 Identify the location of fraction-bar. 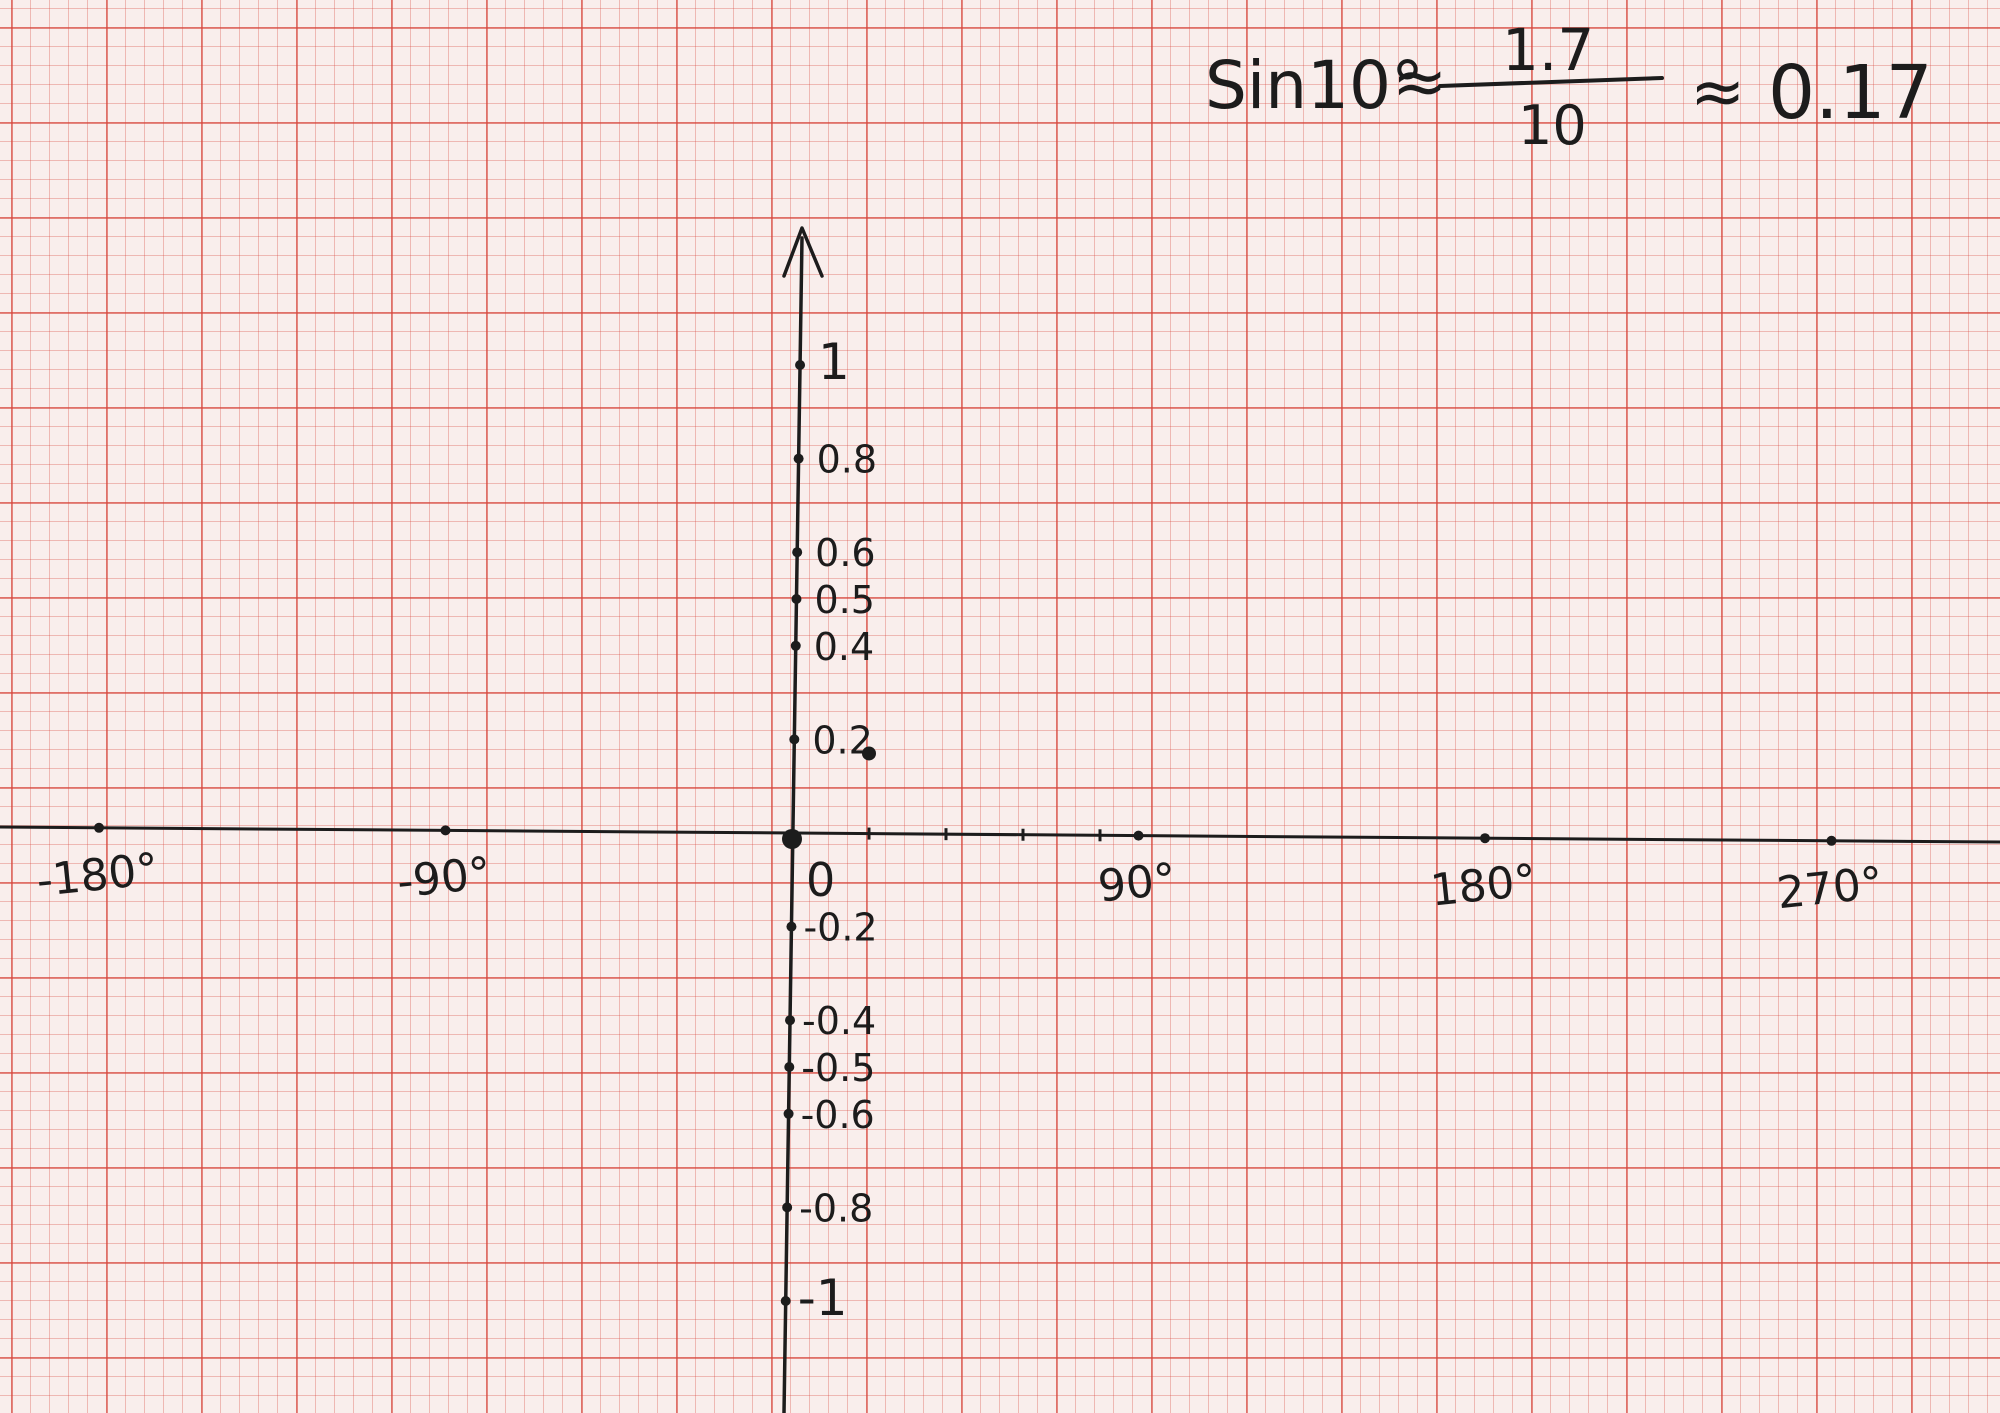
(1551, 82).